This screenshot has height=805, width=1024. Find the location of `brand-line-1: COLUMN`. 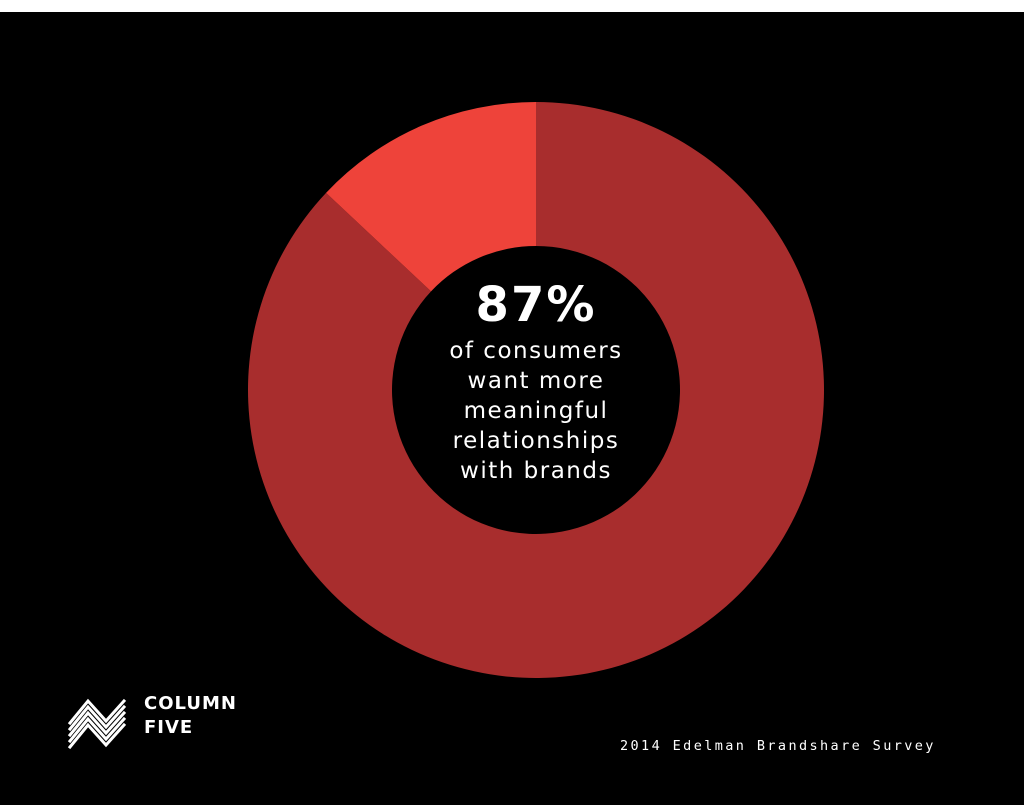

brand-line-1: COLUMN is located at coordinates (190, 703).